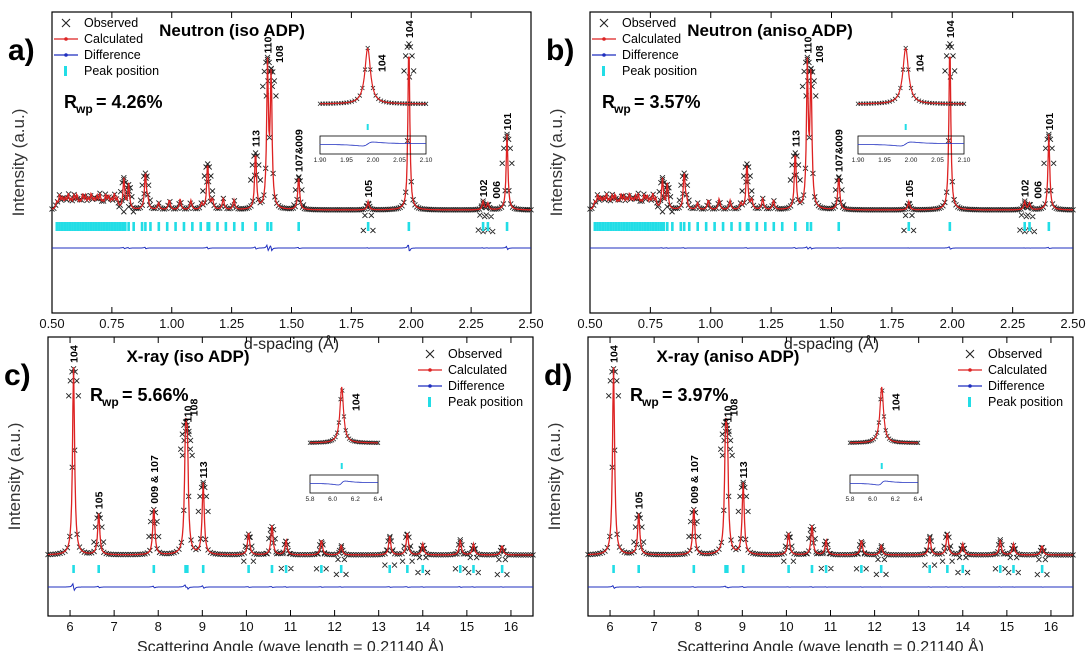 Image resolution: width=1086 pixels, height=651 pixels. What do you see at coordinates (497, 190) in the screenshot?
I see `peak-label: 006` at bounding box center [497, 190].